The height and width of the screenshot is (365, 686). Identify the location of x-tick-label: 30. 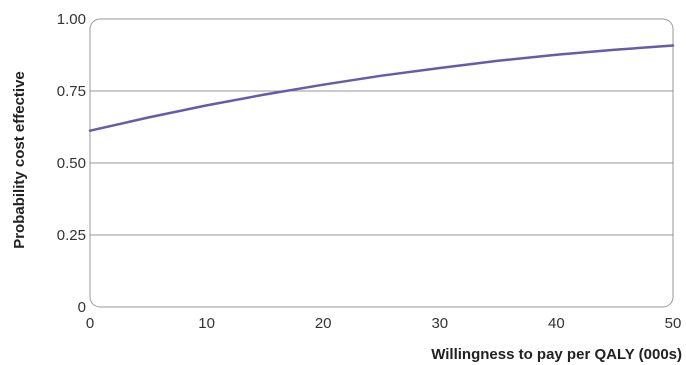
(439, 323).